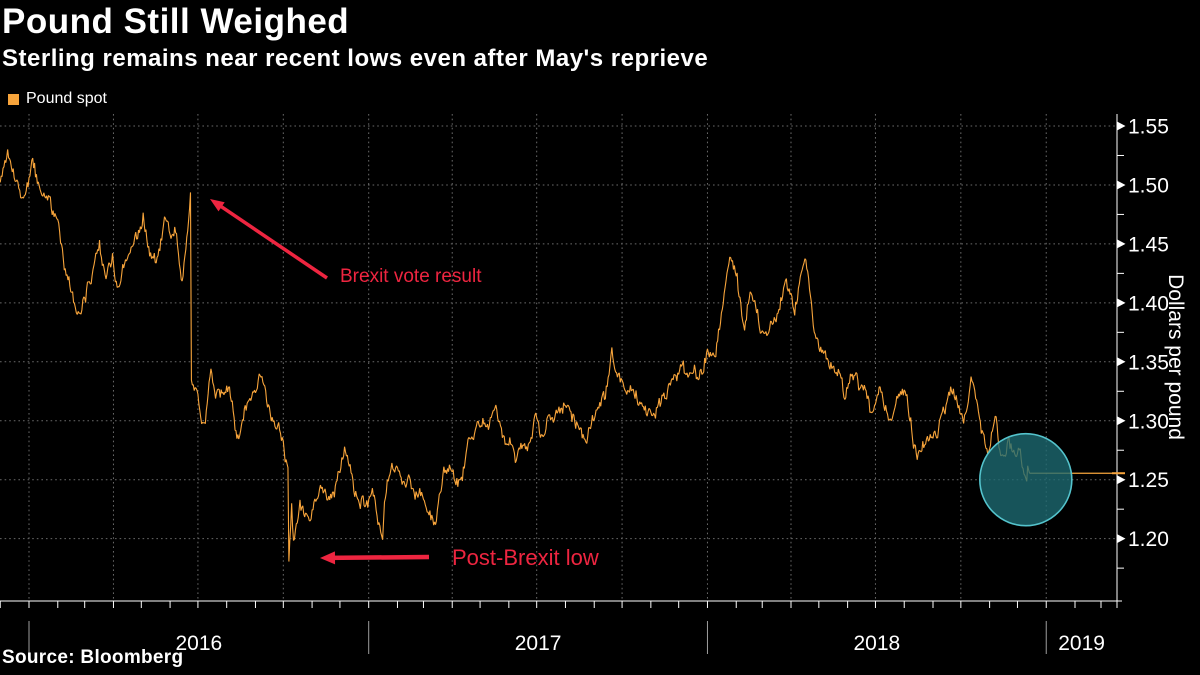 The height and width of the screenshot is (675, 1200). What do you see at coordinates (876, 643) in the screenshot?
I see `x-year-label: 2018` at bounding box center [876, 643].